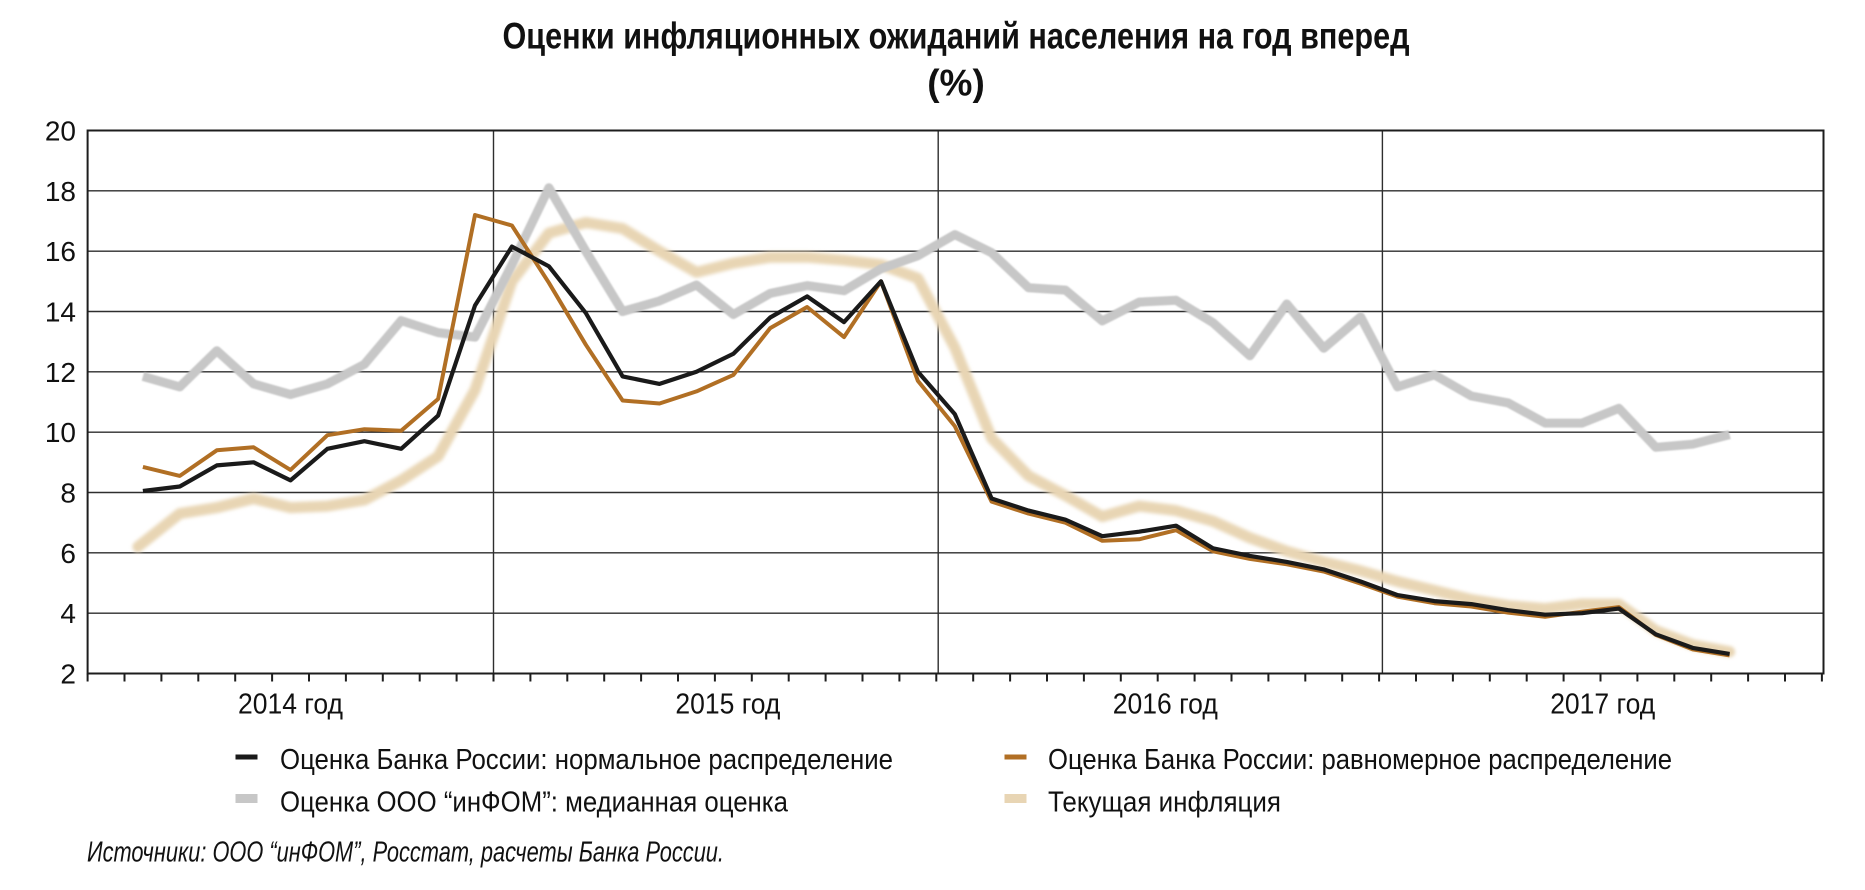 The width and height of the screenshot is (1865, 890). What do you see at coordinates (1602, 705) in the screenshot?
I see `svg-text: 2017 год` at bounding box center [1602, 705].